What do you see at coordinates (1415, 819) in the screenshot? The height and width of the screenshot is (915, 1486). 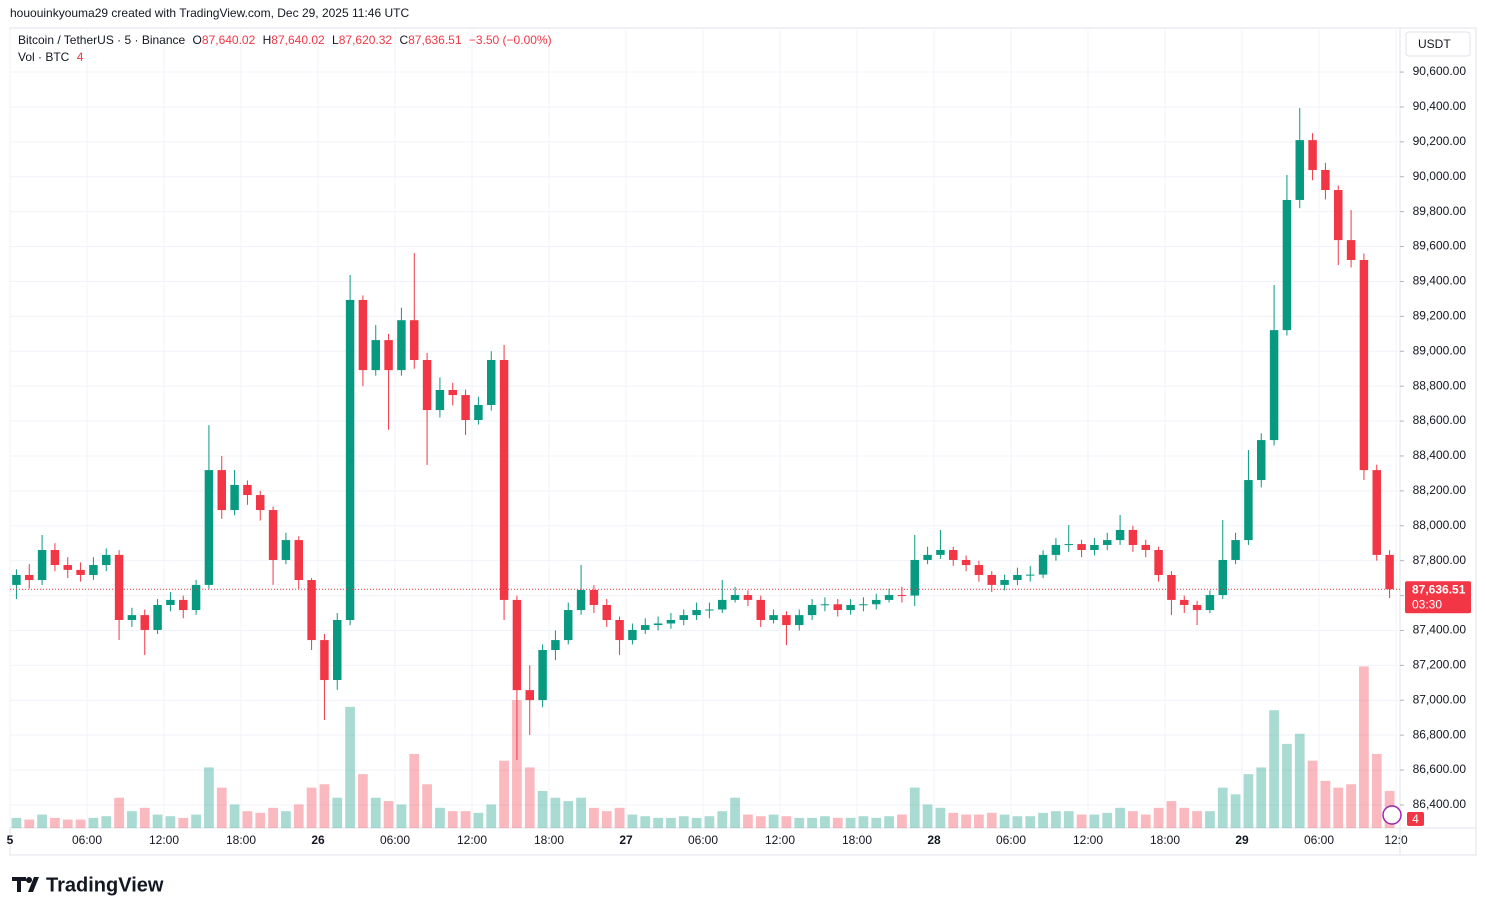 I see `volume-badge` at bounding box center [1415, 819].